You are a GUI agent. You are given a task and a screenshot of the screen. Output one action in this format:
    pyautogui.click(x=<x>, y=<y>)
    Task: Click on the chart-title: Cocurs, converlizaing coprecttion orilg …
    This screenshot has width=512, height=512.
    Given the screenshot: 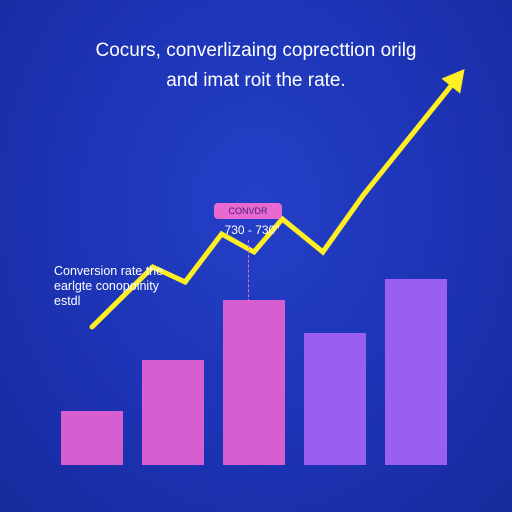 What is the action you would take?
    pyautogui.click(x=256, y=66)
    